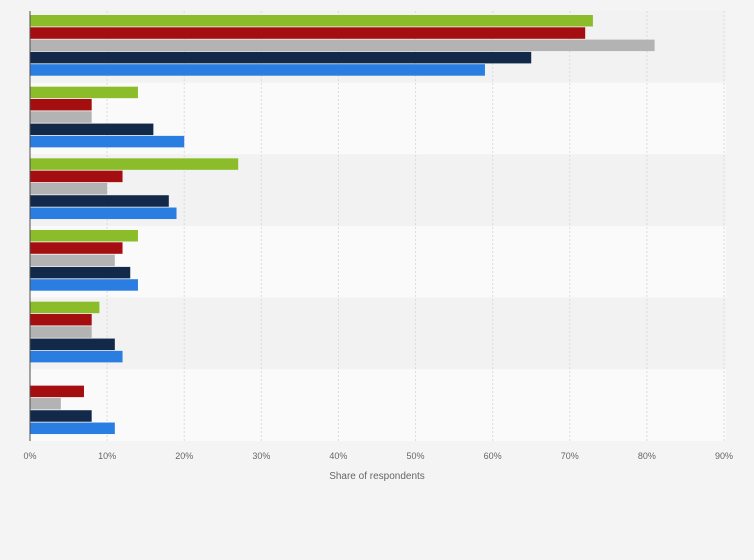 The height and width of the screenshot is (560, 754). What do you see at coordinates (724, 456) in the screenshot?
I see `x-tick-label: 90%` at bounding box center [724, 456].